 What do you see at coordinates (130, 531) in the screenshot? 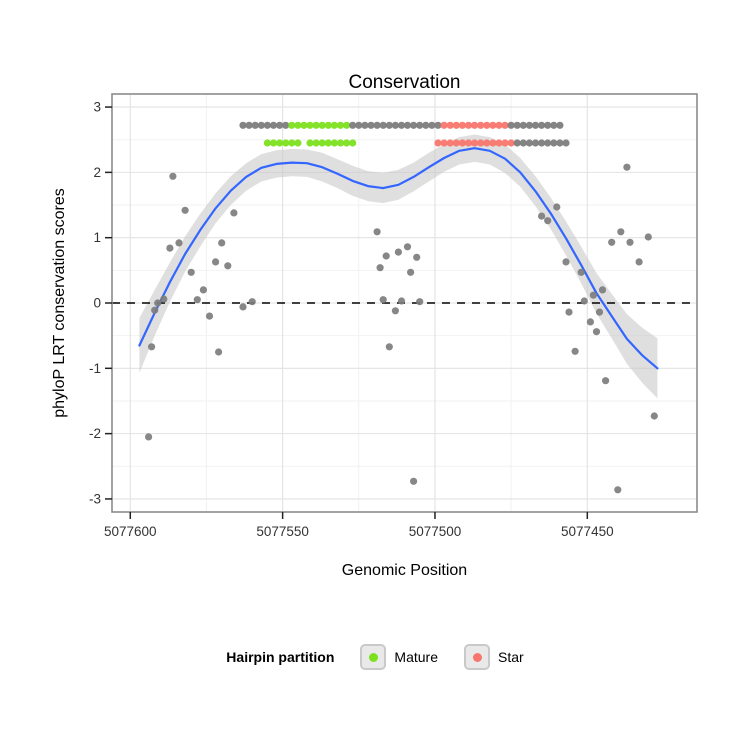
I see `x-tick-label: 5077600` at bounding box center [130, 531].